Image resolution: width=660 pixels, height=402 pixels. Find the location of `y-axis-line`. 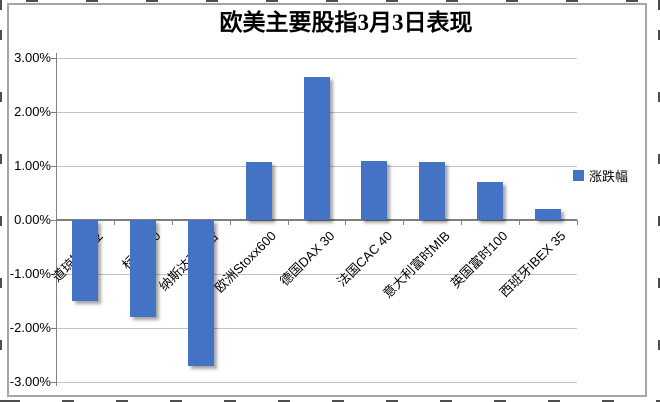

y-axis-line is located at coordinates (56, 219).